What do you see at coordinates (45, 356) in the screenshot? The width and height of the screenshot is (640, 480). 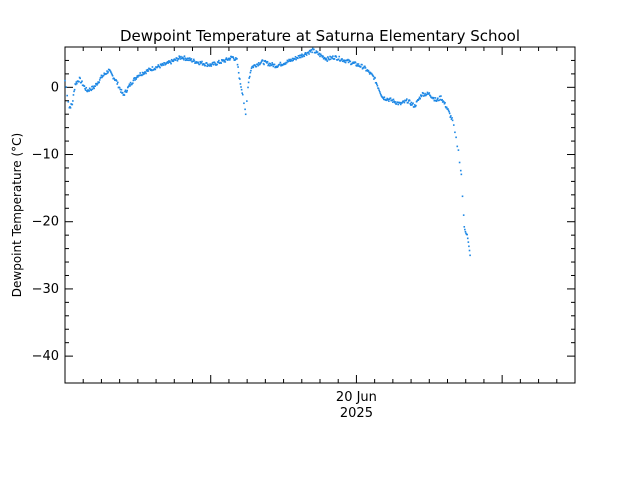 I see `y-tick-label: −40` at bounding box center [45, 356].